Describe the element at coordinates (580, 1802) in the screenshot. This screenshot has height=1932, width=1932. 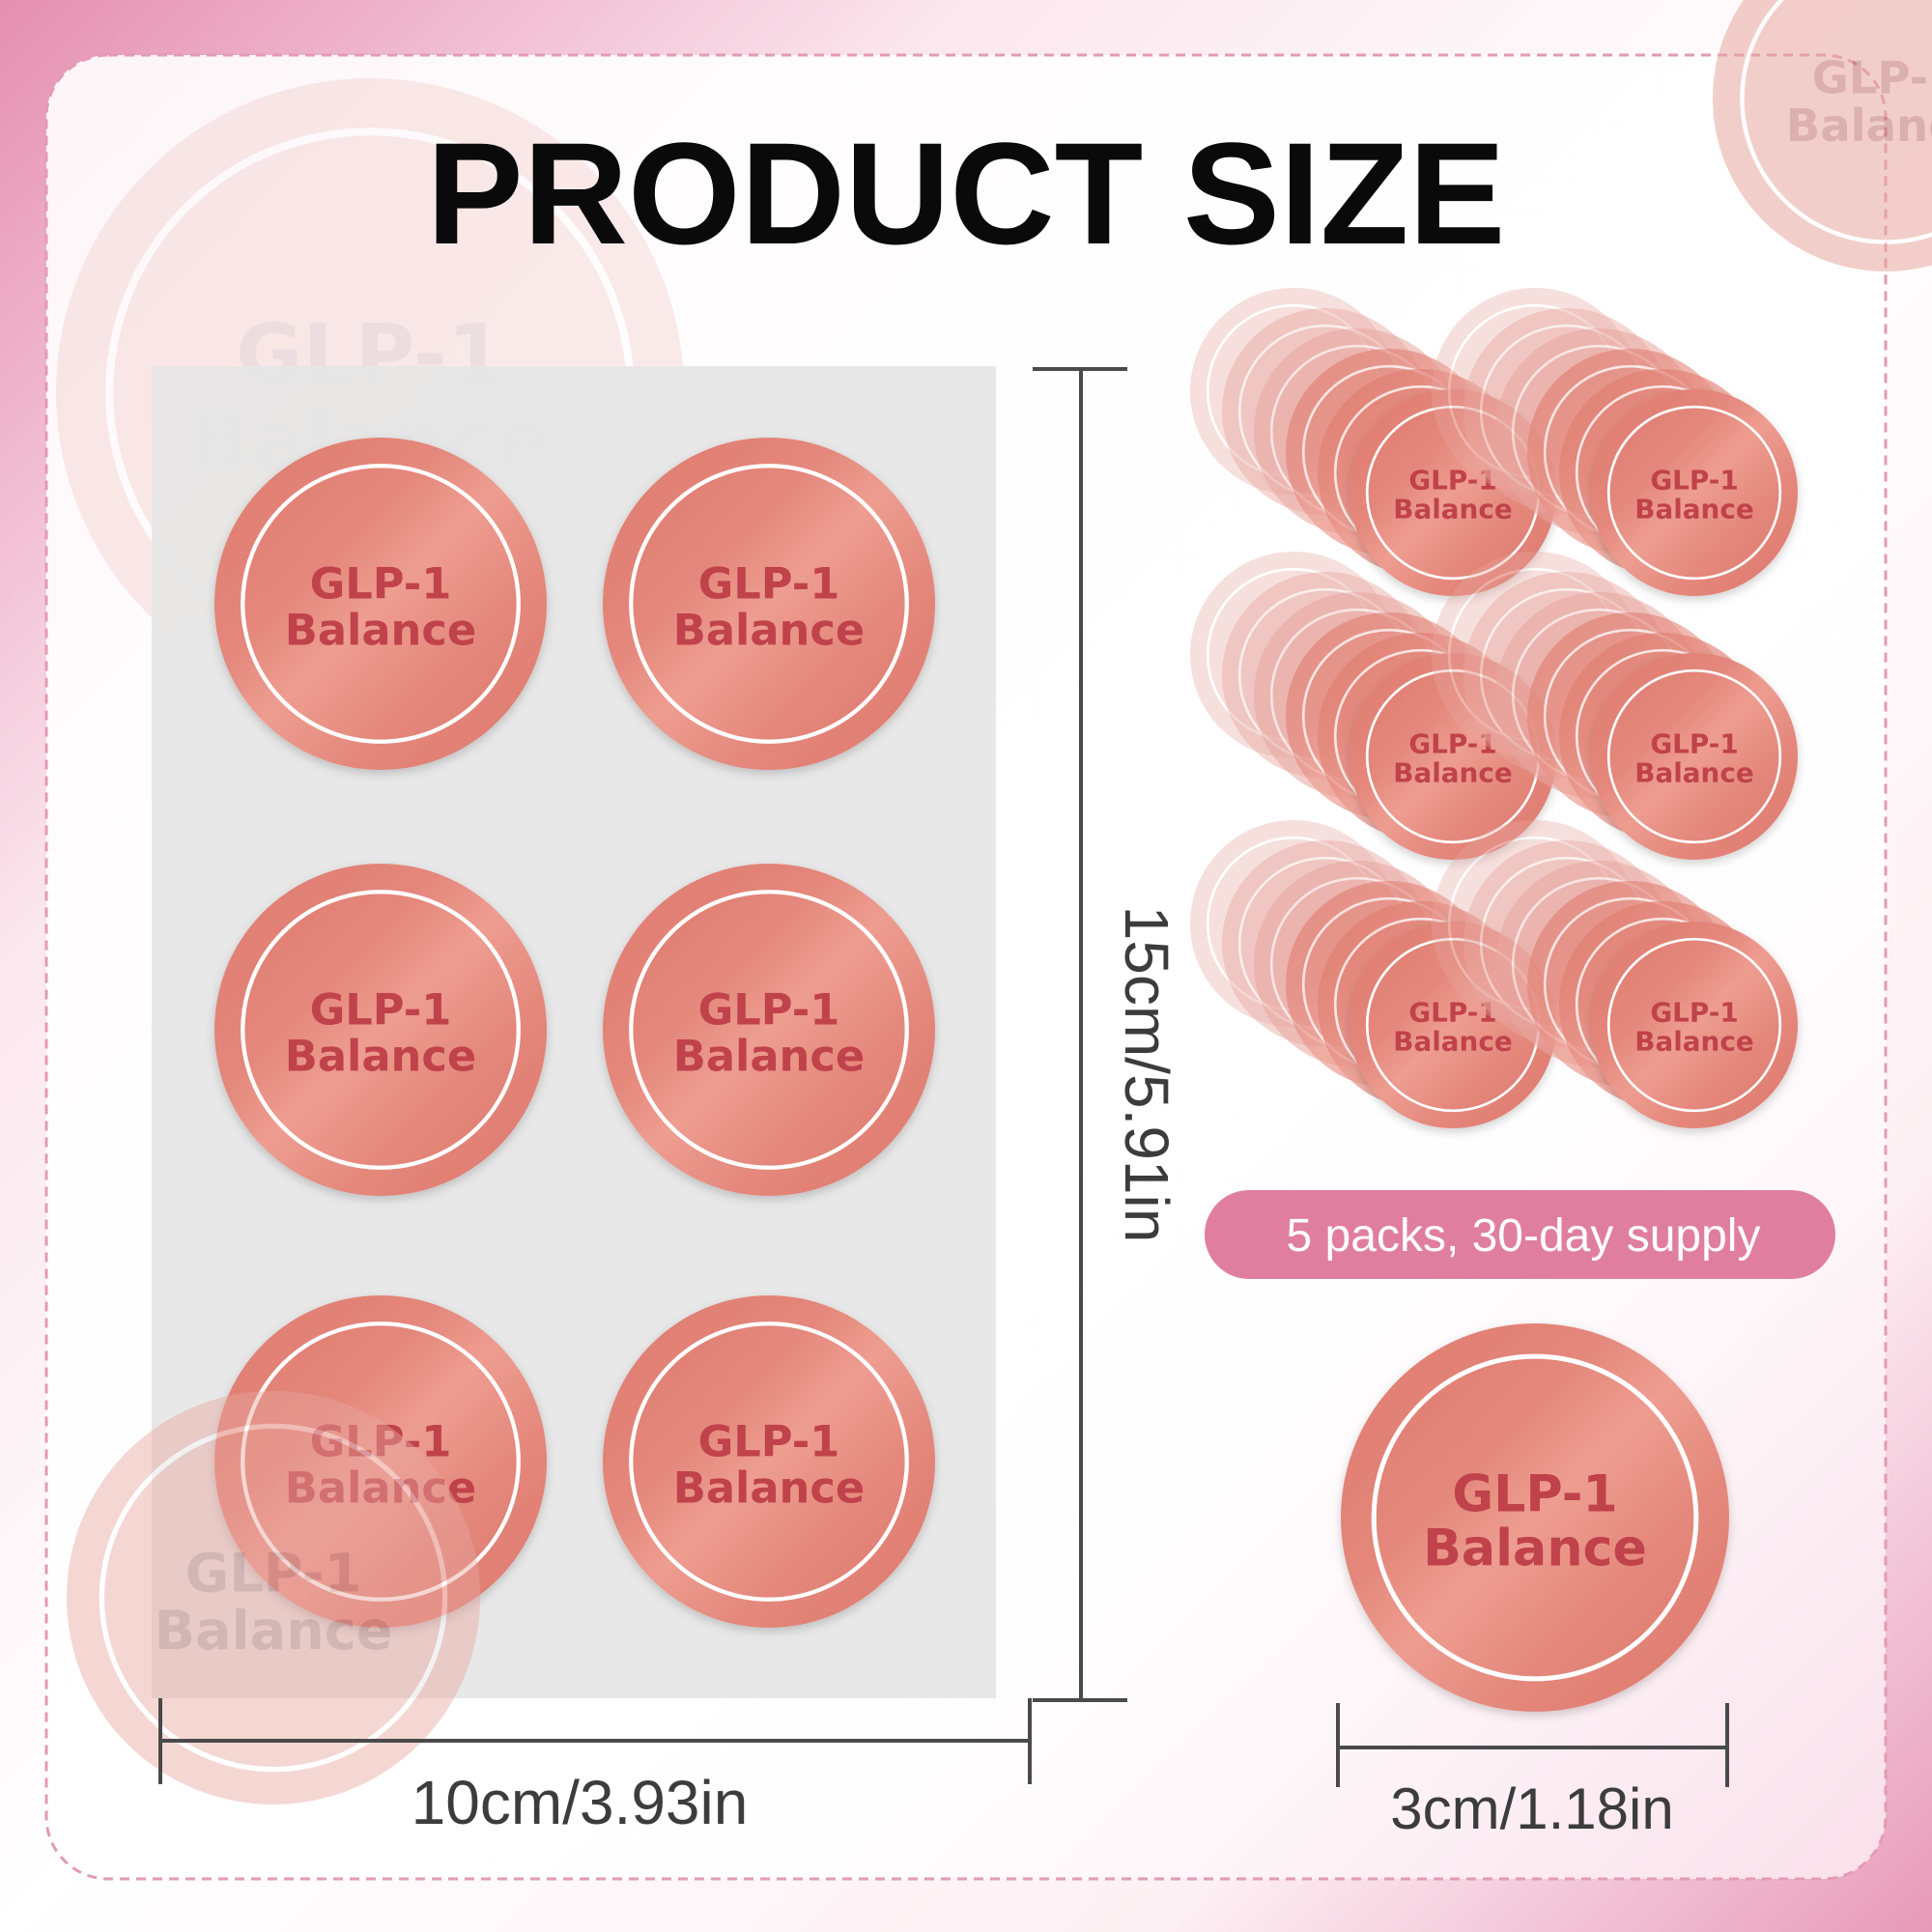
I see `sheet-width-label: 10cm/3.93in` at that location.